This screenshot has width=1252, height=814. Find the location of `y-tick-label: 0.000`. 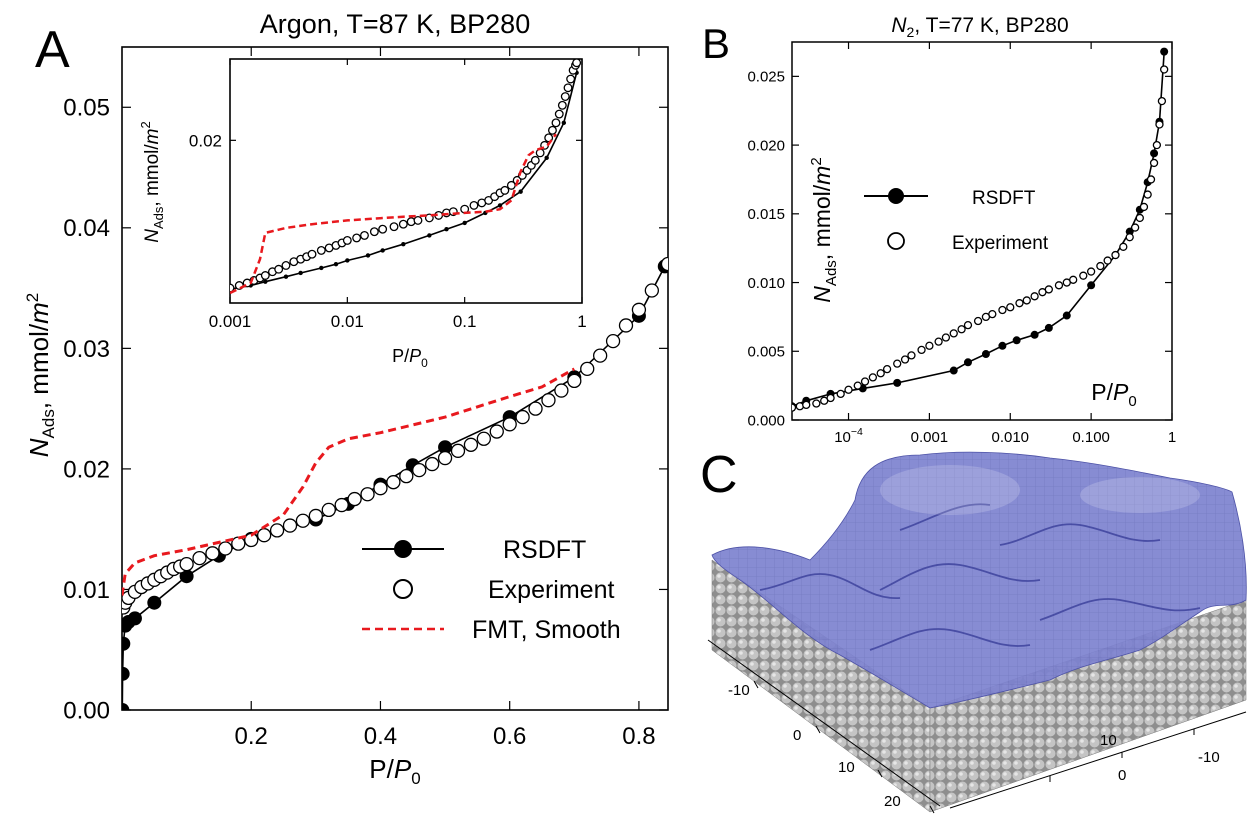

y-tick-label: 0.000 is located at coordinates (766, 420).